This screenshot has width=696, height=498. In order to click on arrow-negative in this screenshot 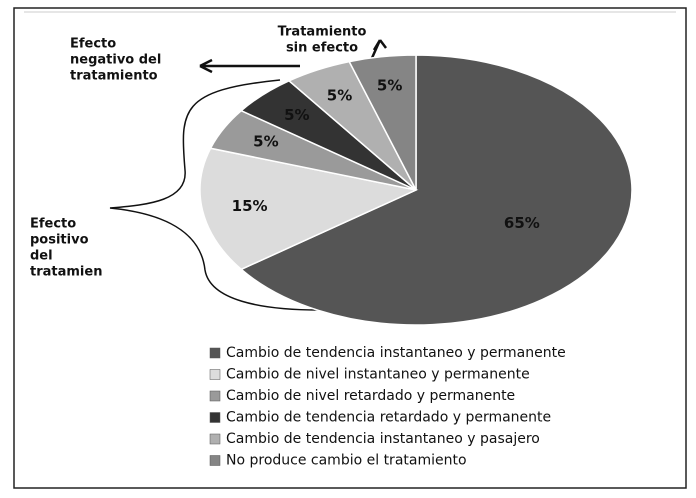, I will do `click(249, 66)`.